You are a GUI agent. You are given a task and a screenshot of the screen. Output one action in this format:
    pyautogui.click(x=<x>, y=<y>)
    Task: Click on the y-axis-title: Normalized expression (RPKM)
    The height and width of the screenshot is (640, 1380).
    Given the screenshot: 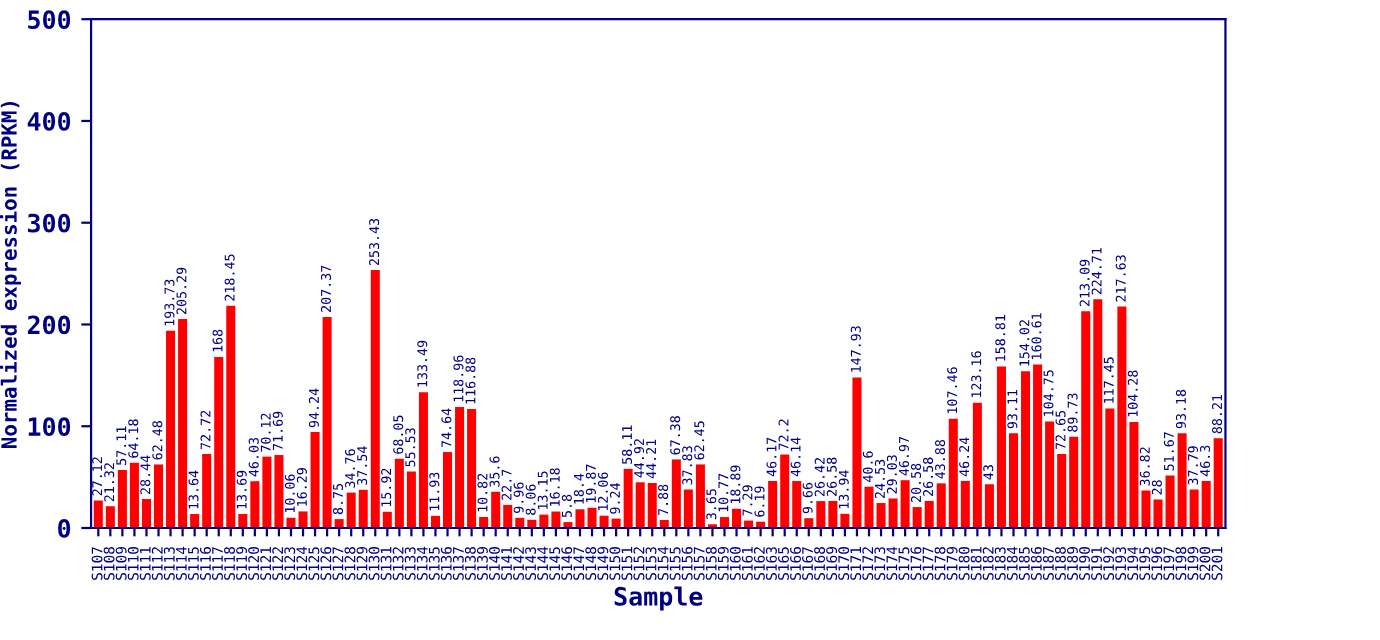 What is the action you would take?
    pyautogui.click(x=10, y=274)
    